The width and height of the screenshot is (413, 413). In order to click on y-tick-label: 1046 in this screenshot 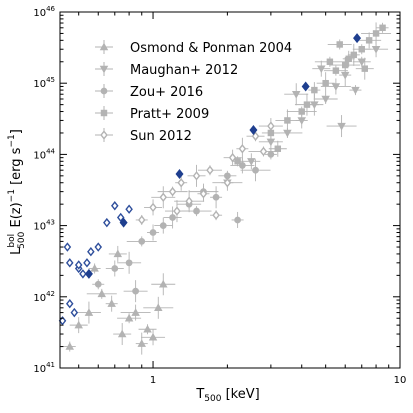, I will do `click(44, 12)`.